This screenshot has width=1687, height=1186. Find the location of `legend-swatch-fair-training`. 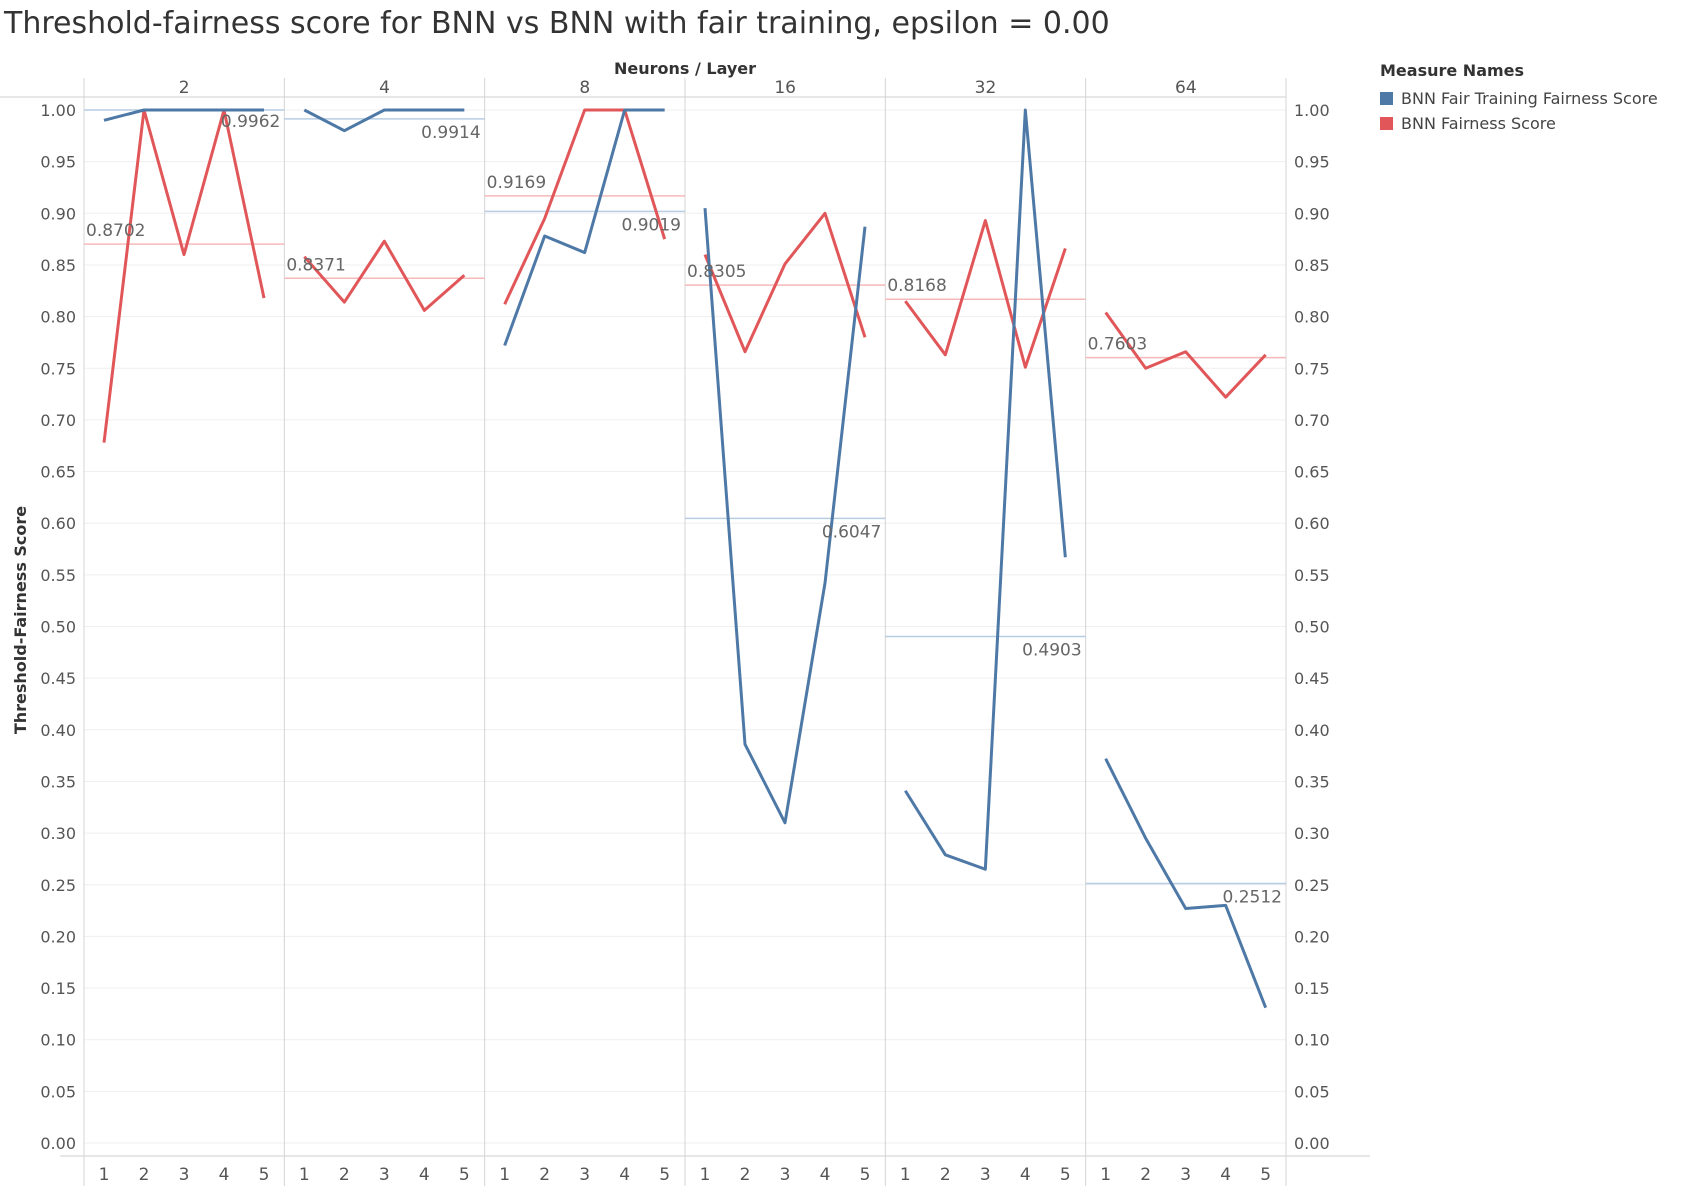

legend-swatch-fair-training is located at coordinates (1386, 98).